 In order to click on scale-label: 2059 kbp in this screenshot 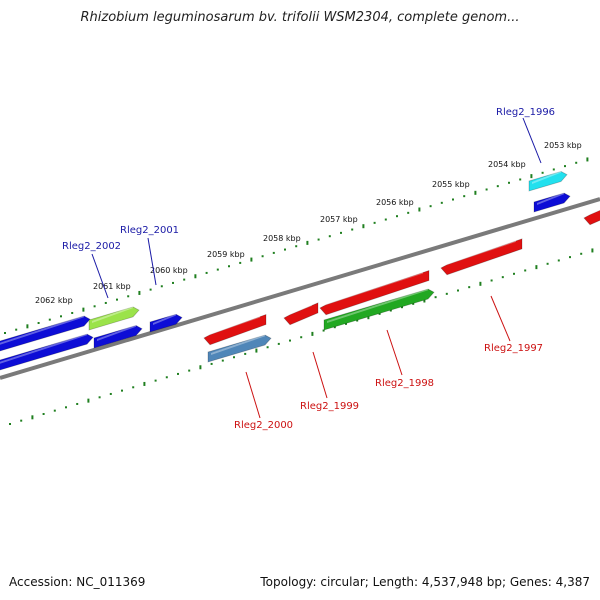, I will do `click(226, 254)`.